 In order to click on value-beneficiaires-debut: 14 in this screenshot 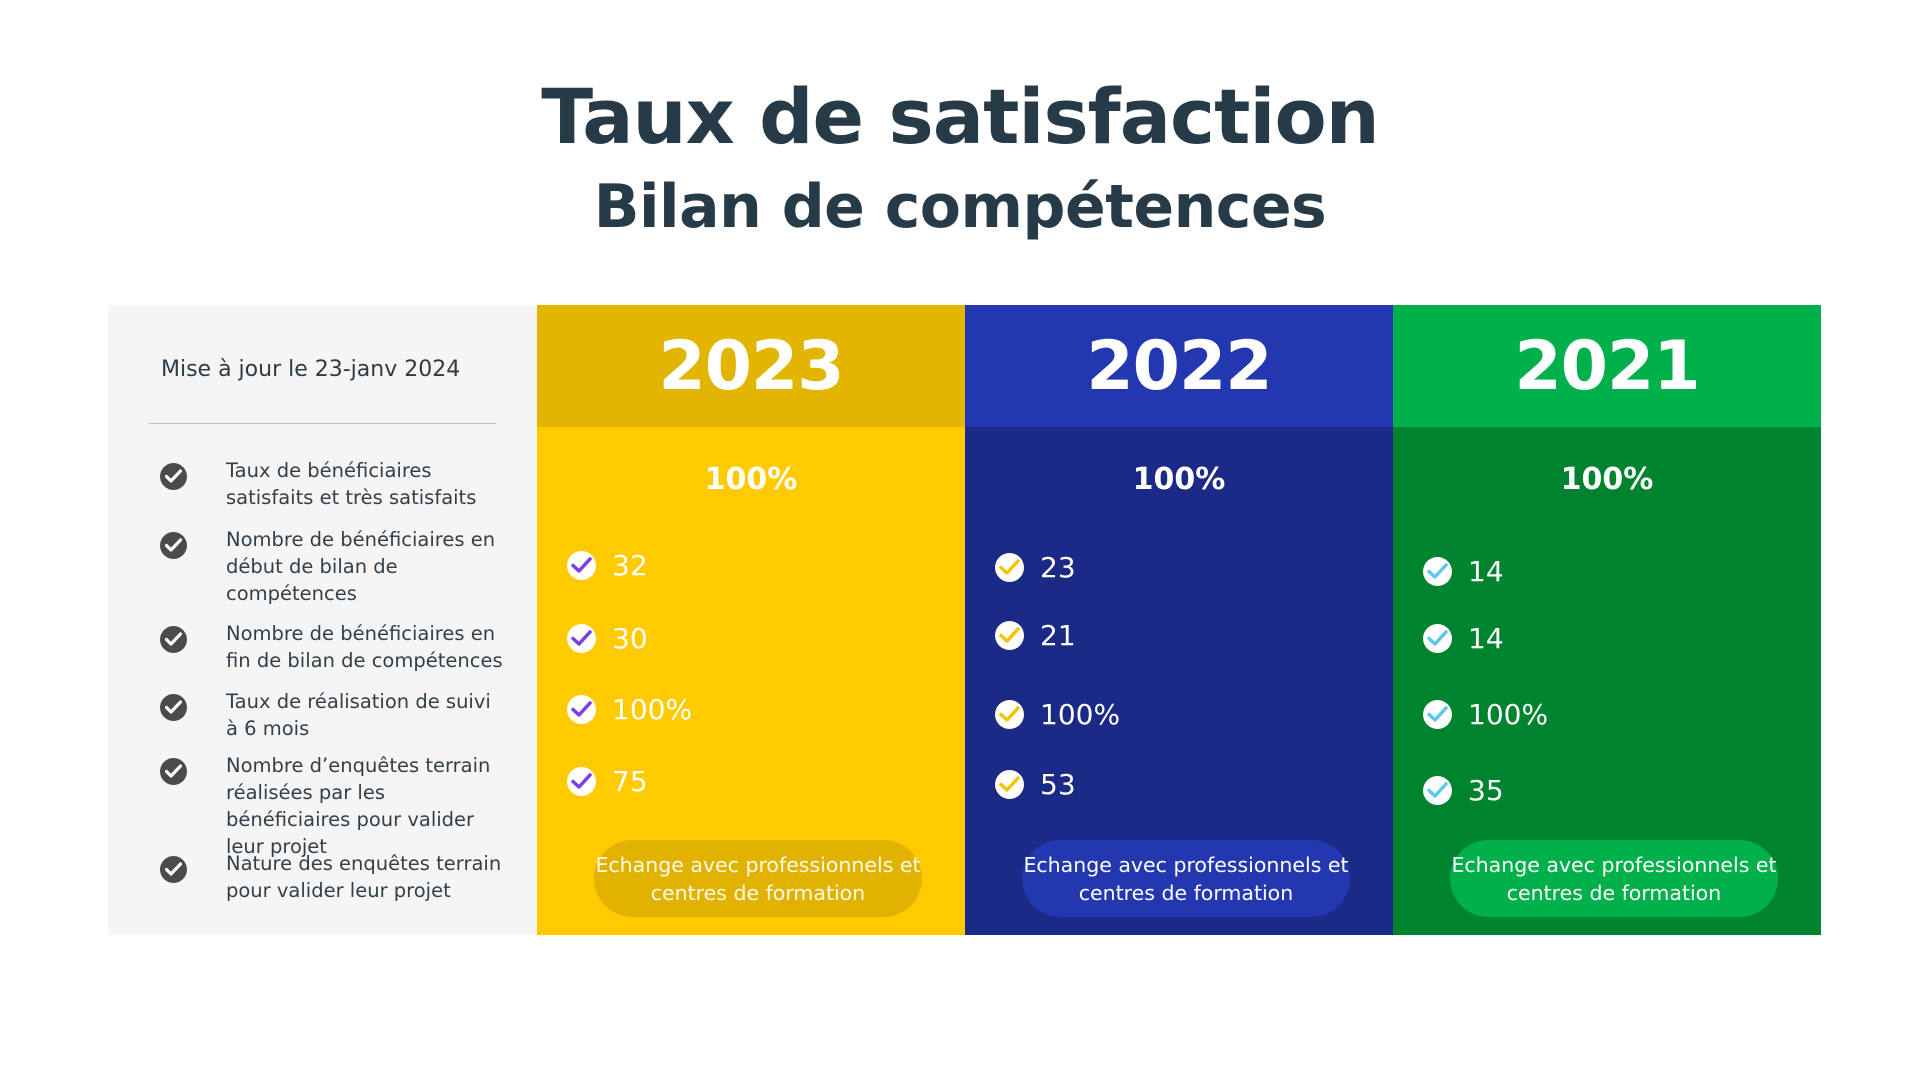, I will do `click(1486, 571)`.